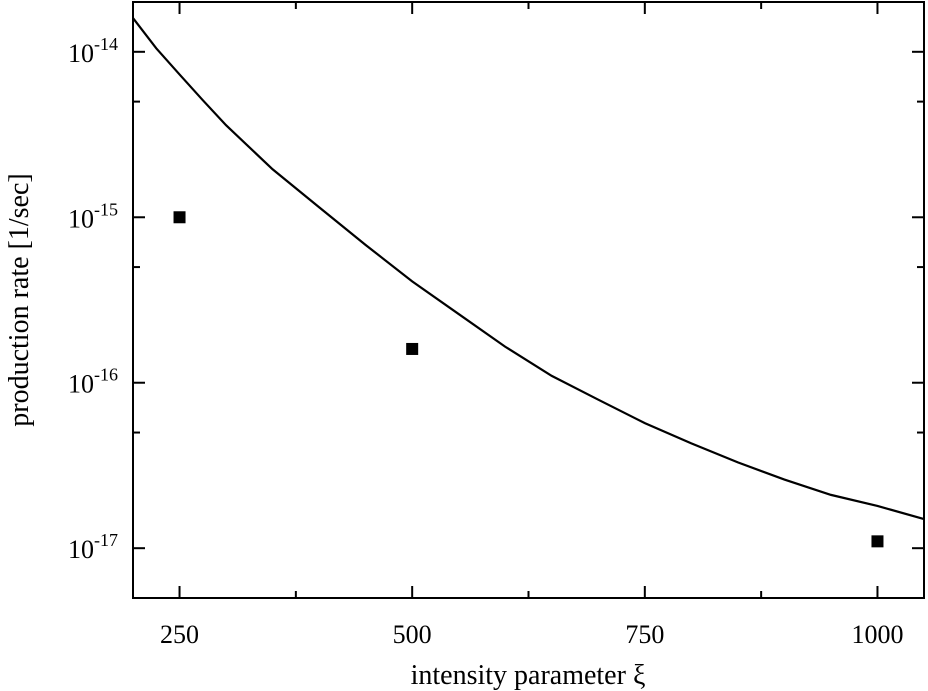  What do you see at coordinates (644, 634) in the screenshot?
I see `x-tick-label: 750` at bounding box center [644, 634].